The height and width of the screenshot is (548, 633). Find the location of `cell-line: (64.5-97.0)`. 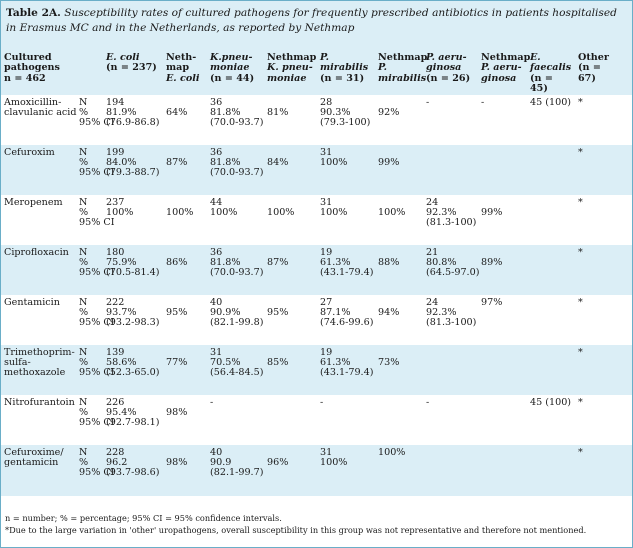

cell-line: (64.5-97.0) is located at coordinates (453, 273).